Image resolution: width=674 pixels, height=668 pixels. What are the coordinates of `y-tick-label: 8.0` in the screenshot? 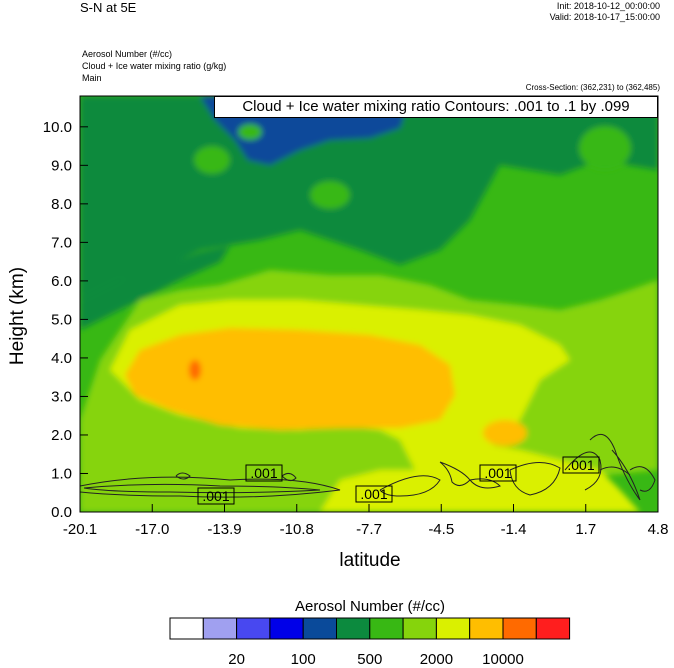 It's located at (61, 204).